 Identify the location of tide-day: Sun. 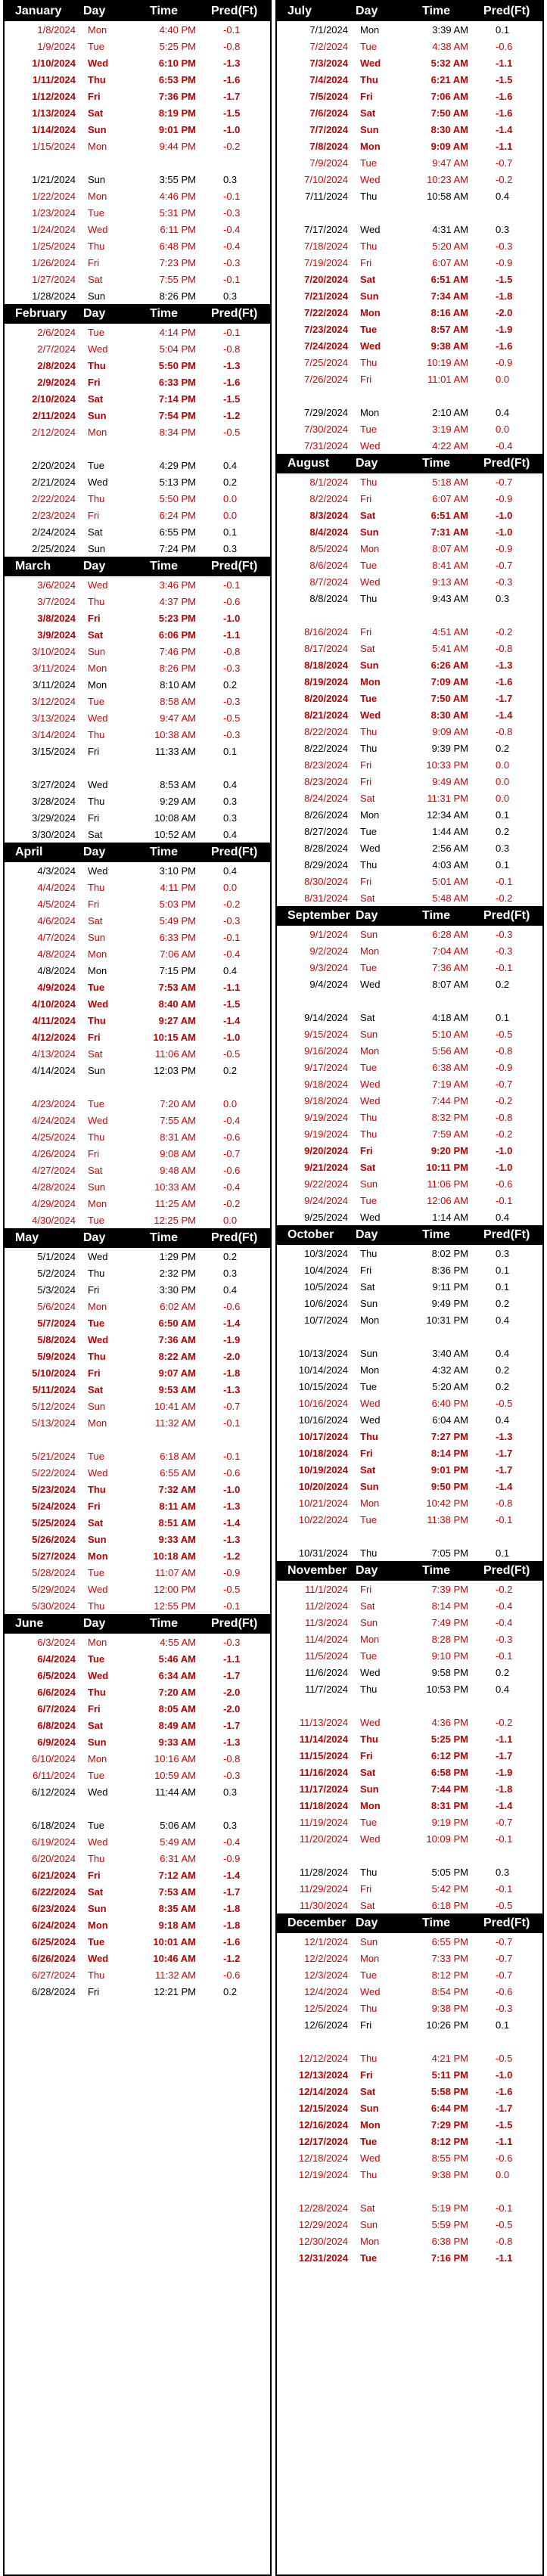
(369, 1789).